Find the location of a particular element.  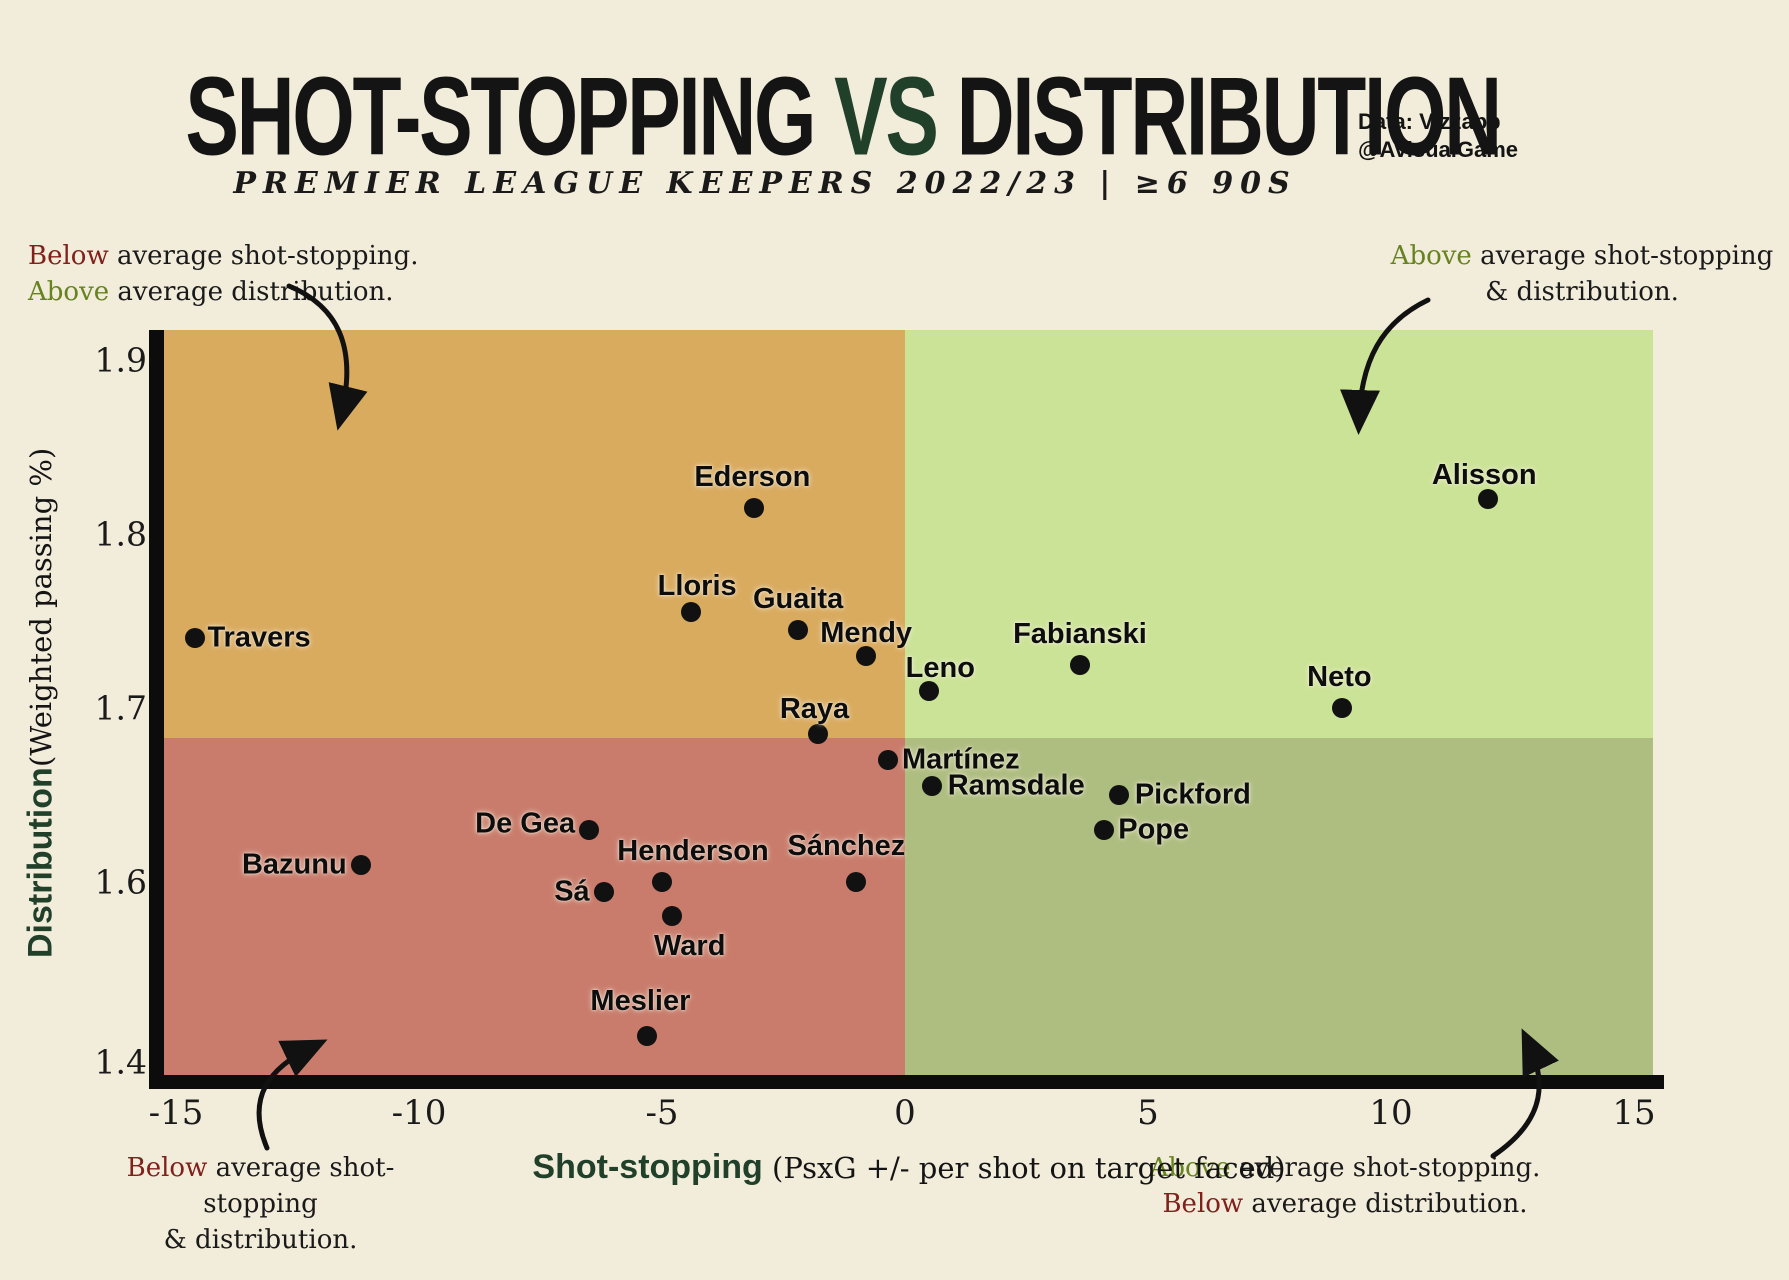

data-point-label: De Gea is located at coordinates (525, 823).